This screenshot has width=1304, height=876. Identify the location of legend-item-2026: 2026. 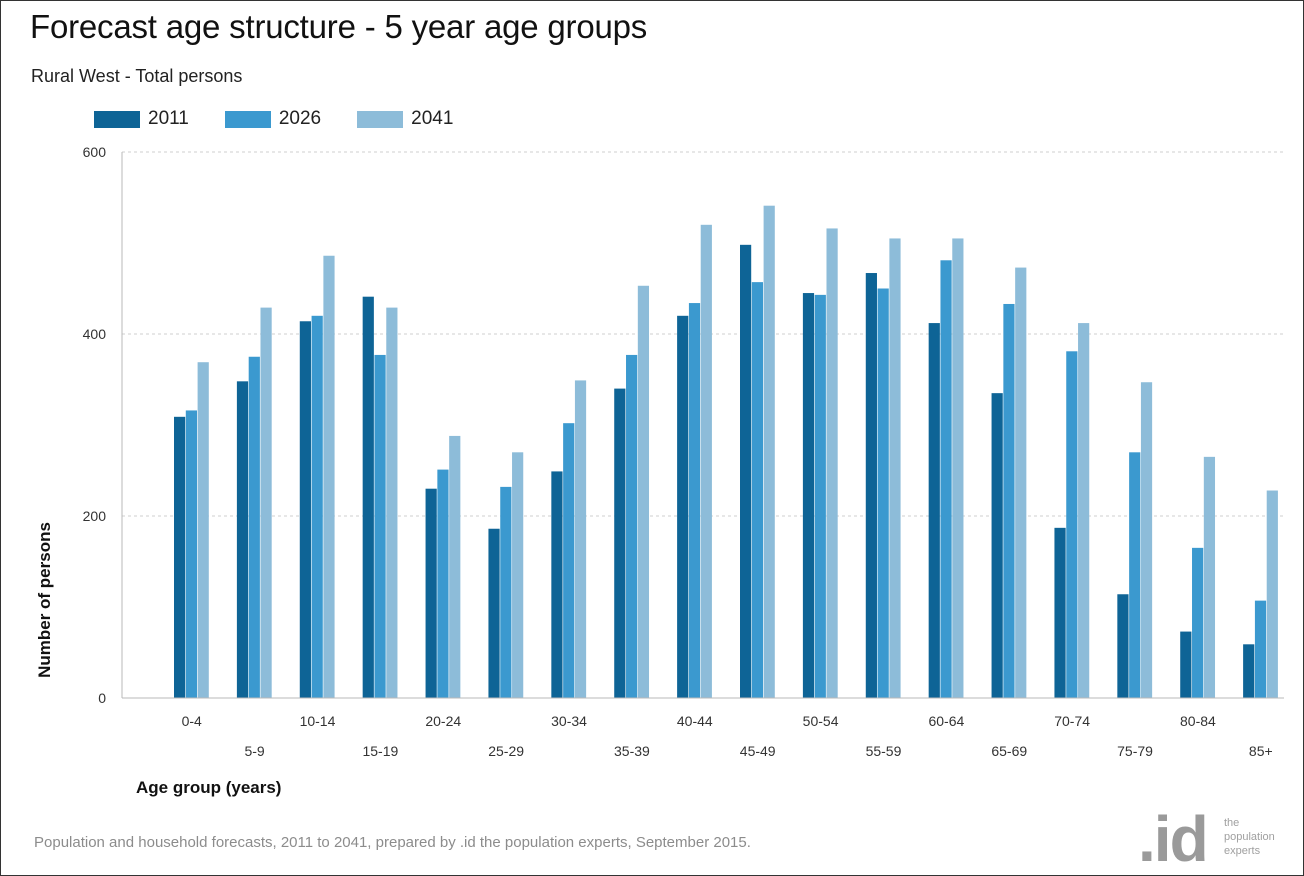
(273, 119).